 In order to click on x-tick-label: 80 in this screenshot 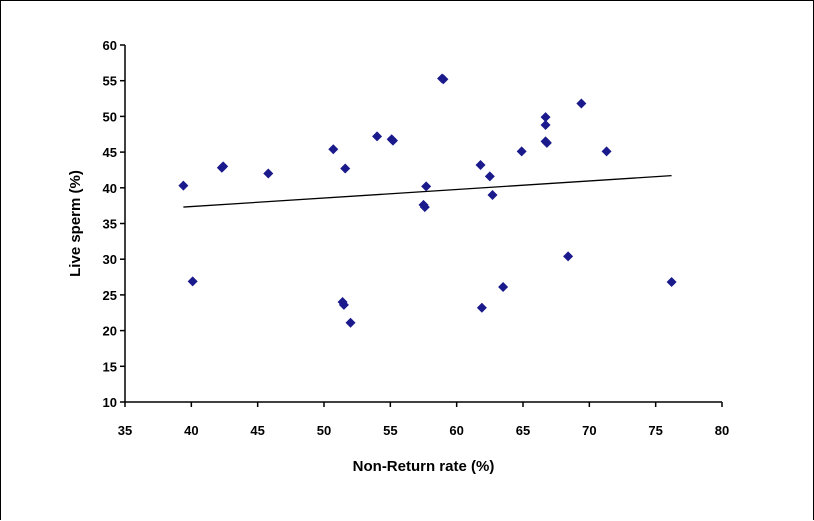, I will do `click(722, 430)`.